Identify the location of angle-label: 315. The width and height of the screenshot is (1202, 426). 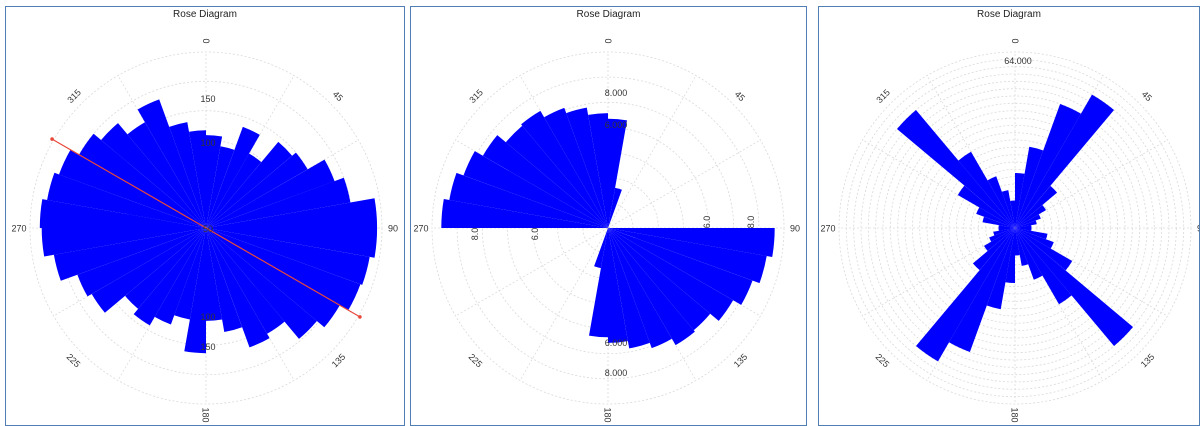
(74, 96).